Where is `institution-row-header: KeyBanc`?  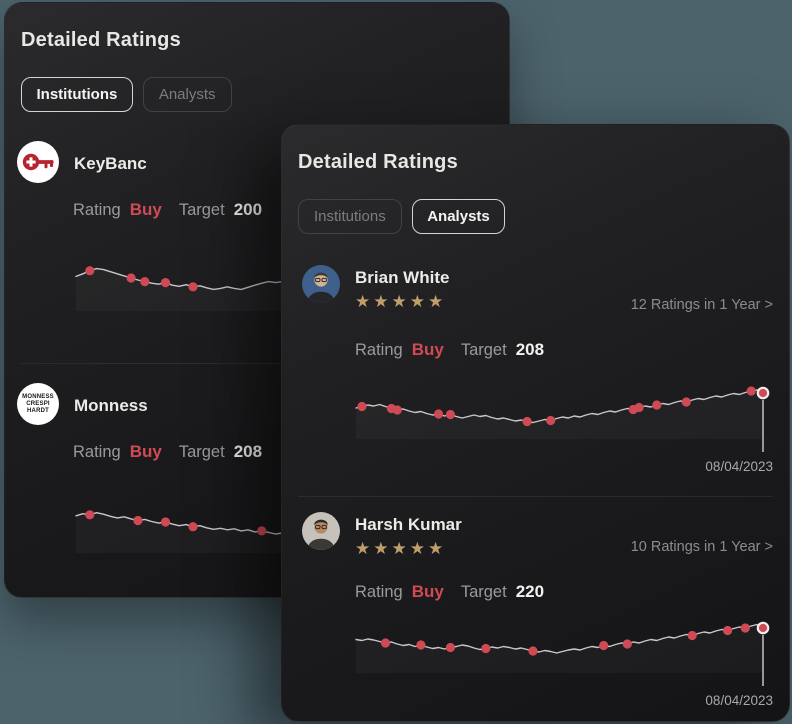 institution-row-header: KeyBanc is located at coordinates (82, 162).